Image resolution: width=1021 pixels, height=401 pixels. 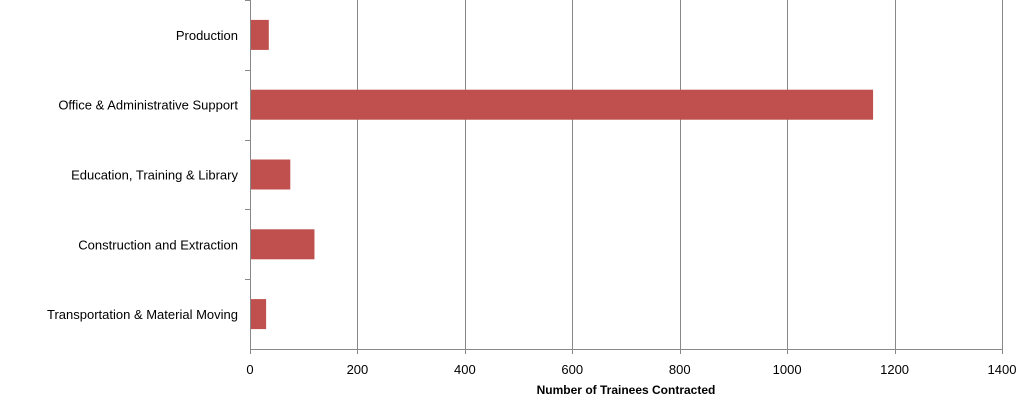 I want to click on category-label: Construction and Extraction, so click(x=158, y=244).